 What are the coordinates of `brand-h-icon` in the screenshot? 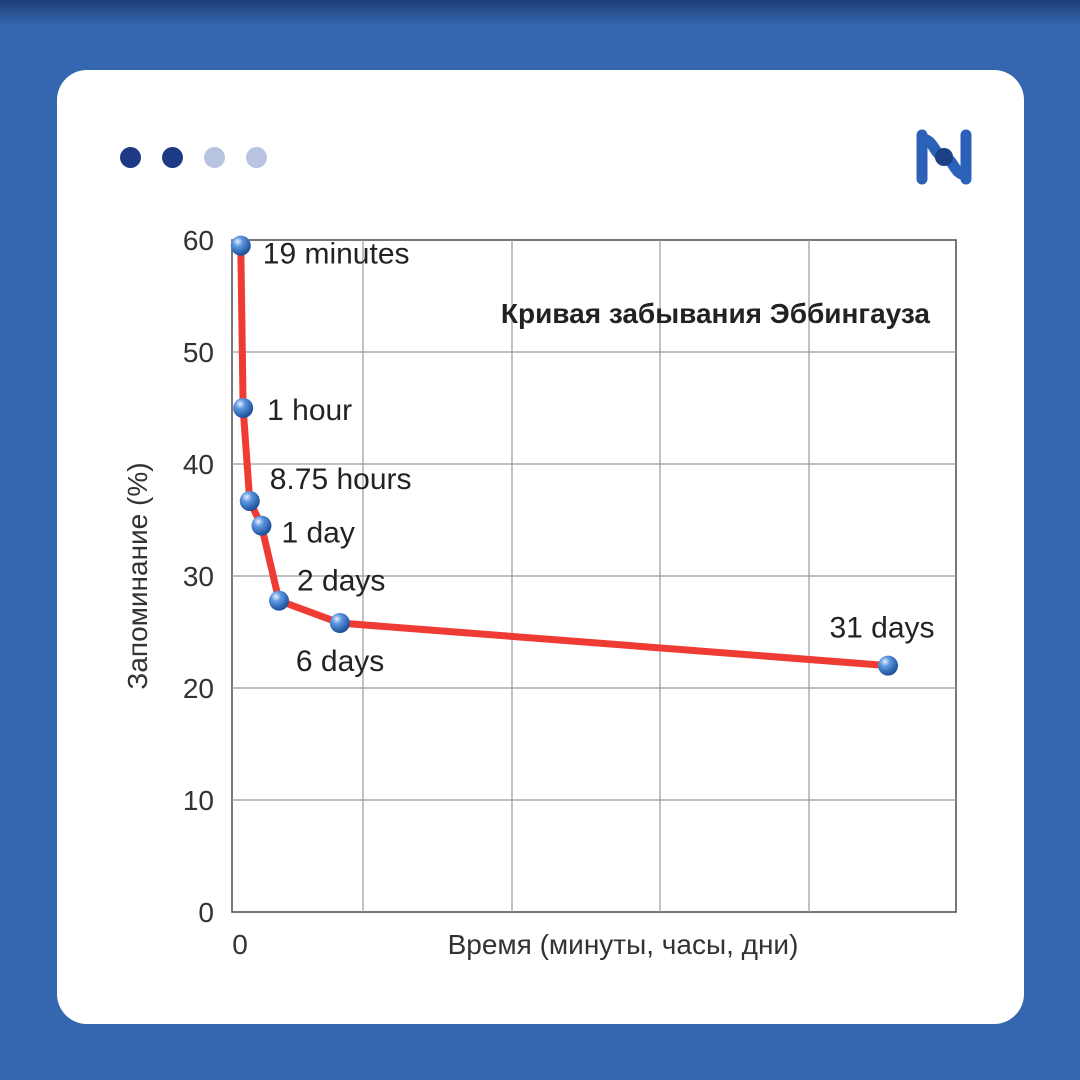 It's located at (944, 157).